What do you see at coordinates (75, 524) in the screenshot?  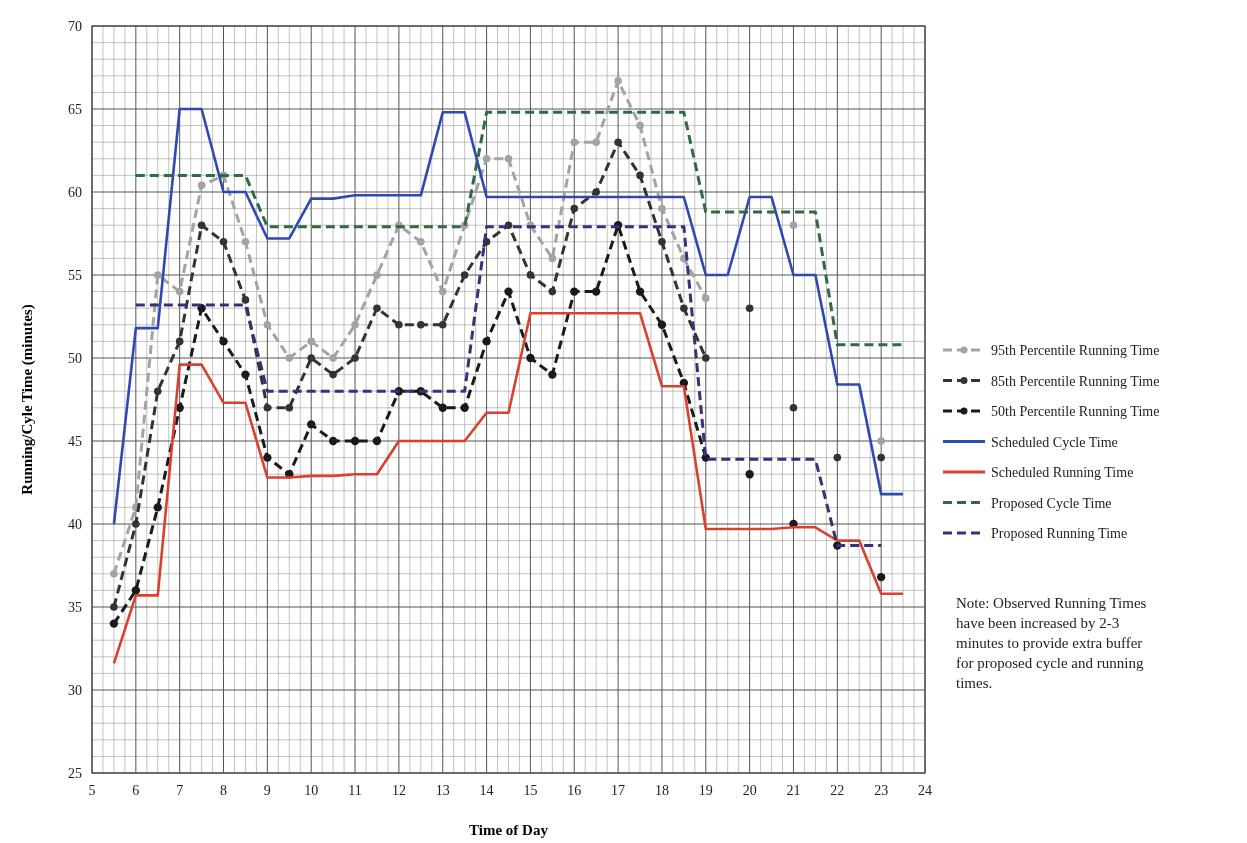 I see `y-tick-label: 40` at bounding box center [75, 524].